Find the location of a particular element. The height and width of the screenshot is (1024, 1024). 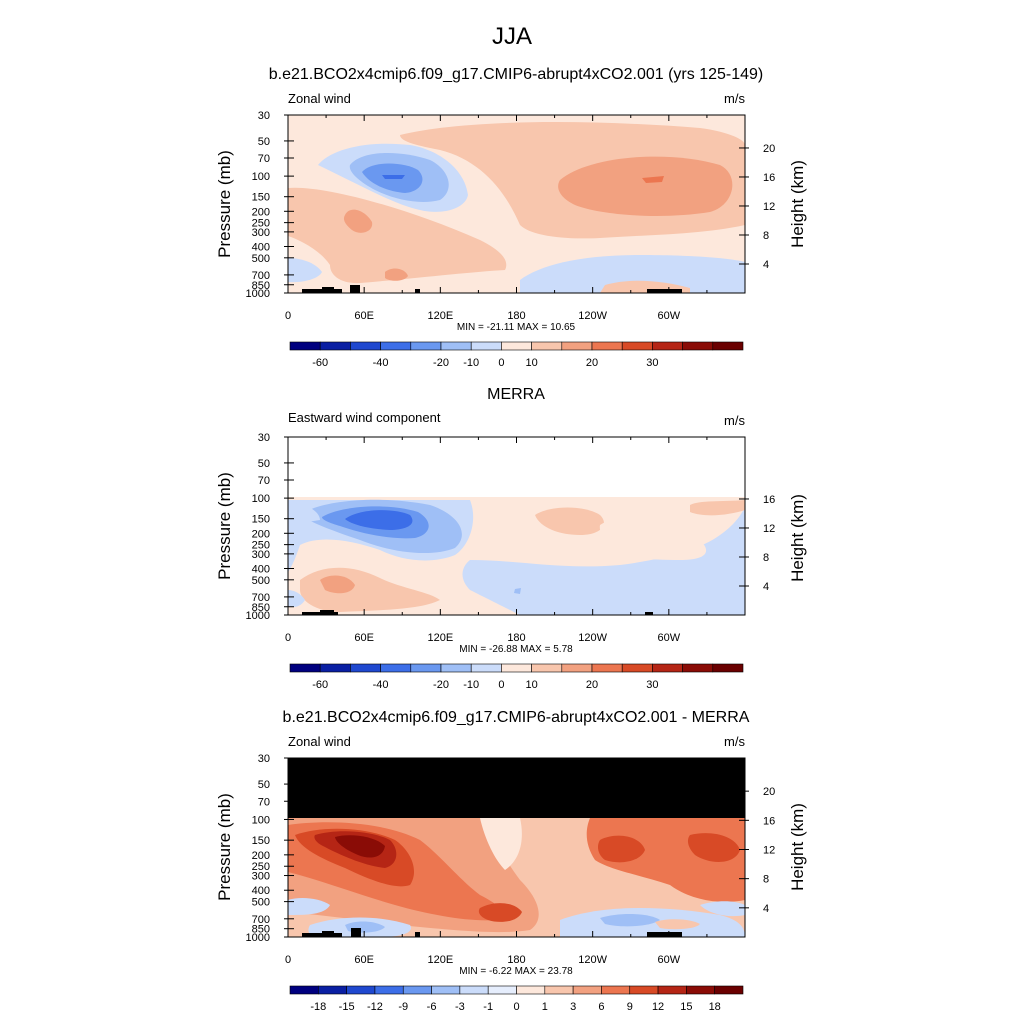

colorbar-merra-label: 30 is located at coordinates (652, 685).